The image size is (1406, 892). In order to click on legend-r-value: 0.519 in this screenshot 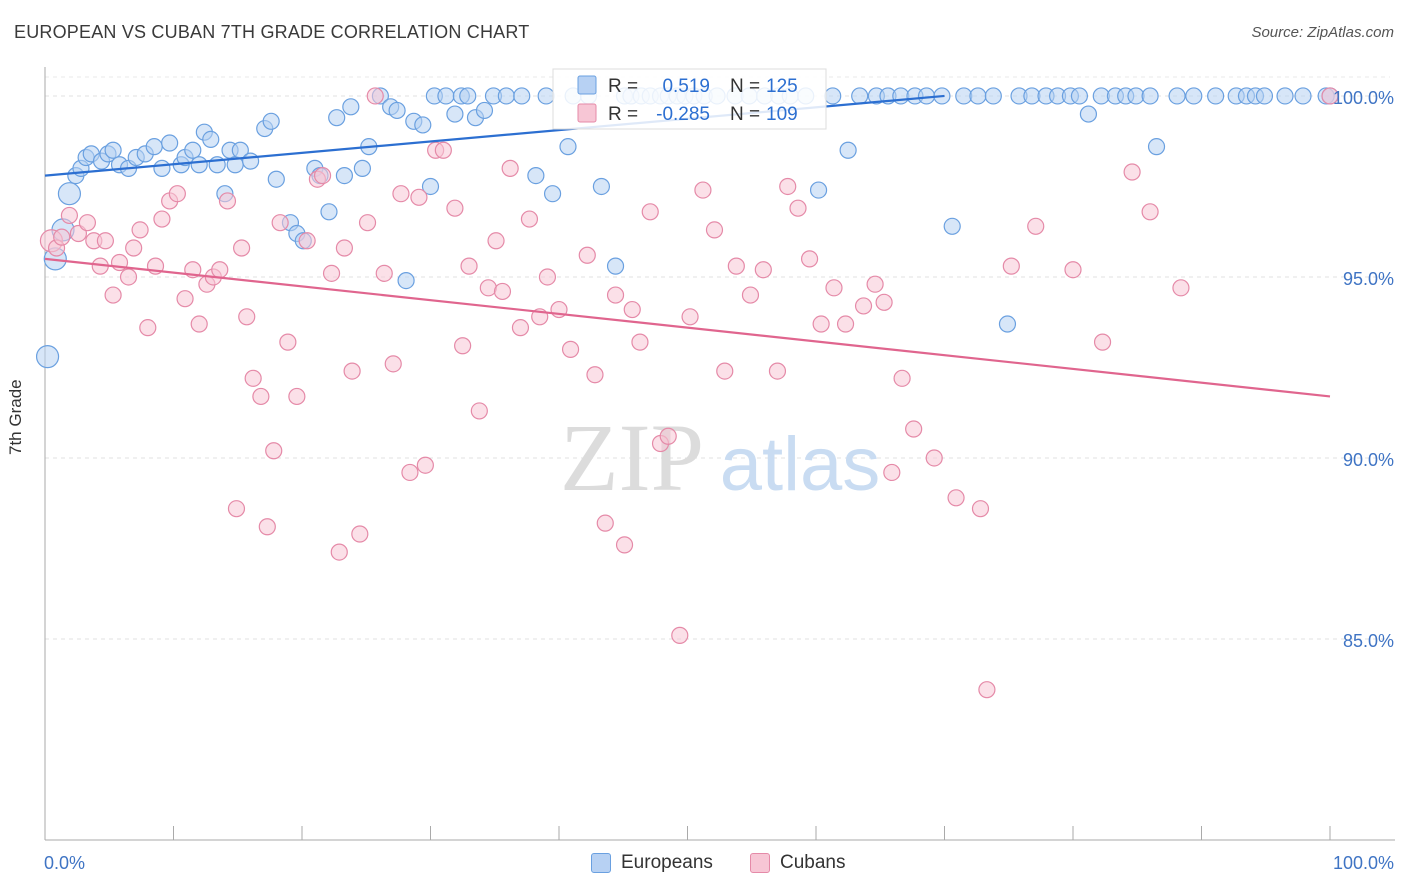, I will do `click(686, 86)`.